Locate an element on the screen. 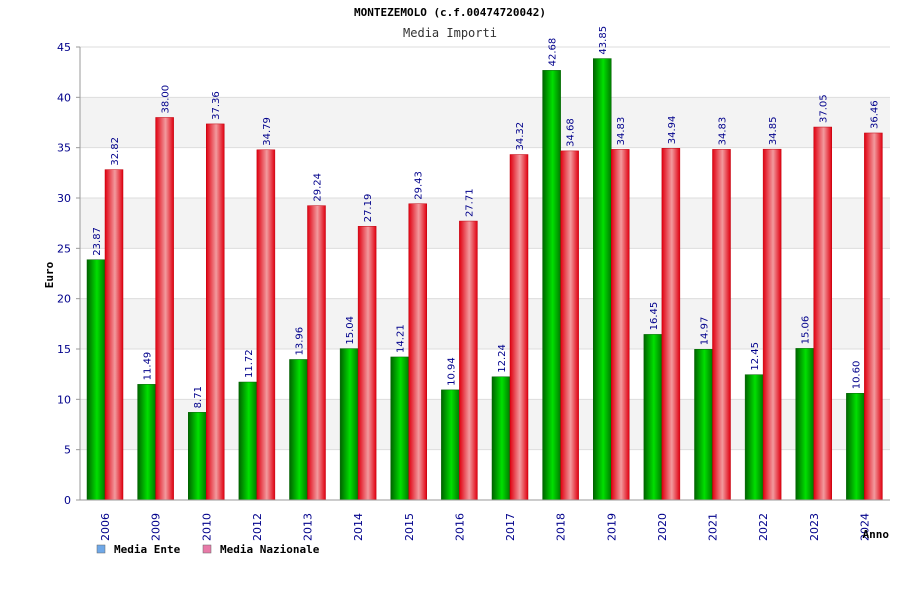 This screenshot has height=600, width=900. bar-media-ente-2016 is located at coordinates (450, 445).